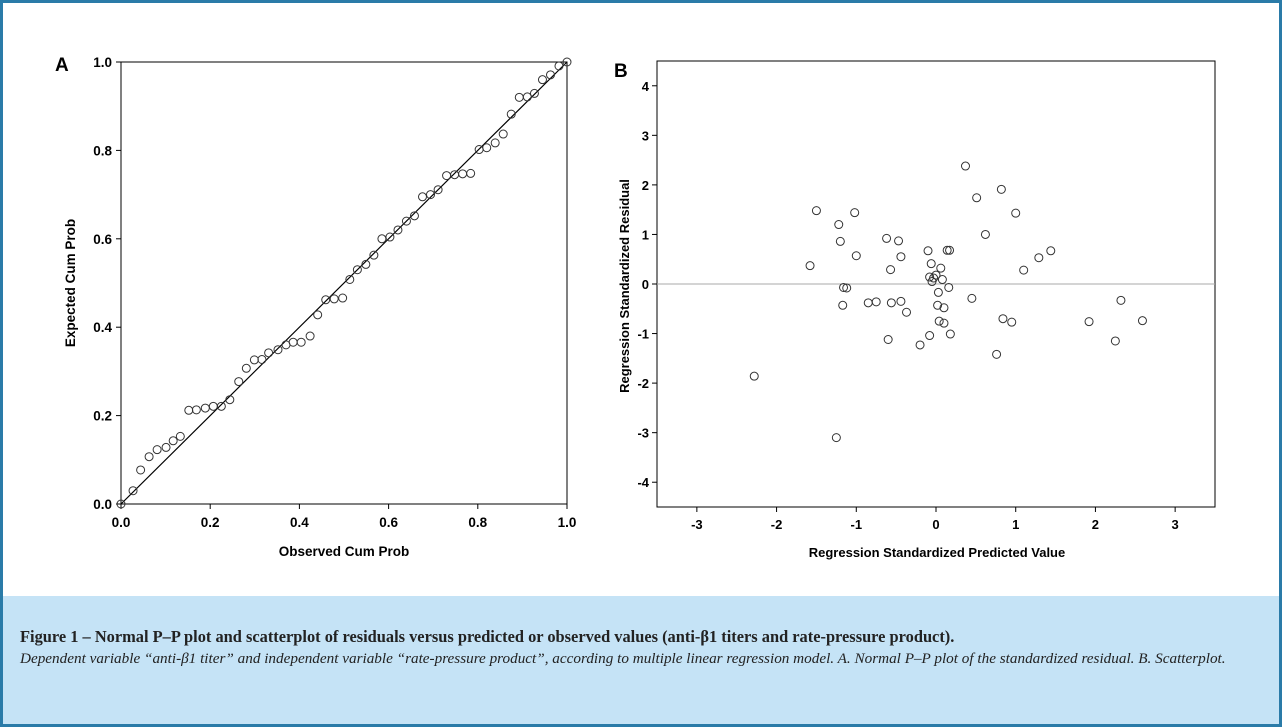 This screenshot has height=727, width=1282. I want to click on panel-b-x-tick-label: 0, so click(935, 524).